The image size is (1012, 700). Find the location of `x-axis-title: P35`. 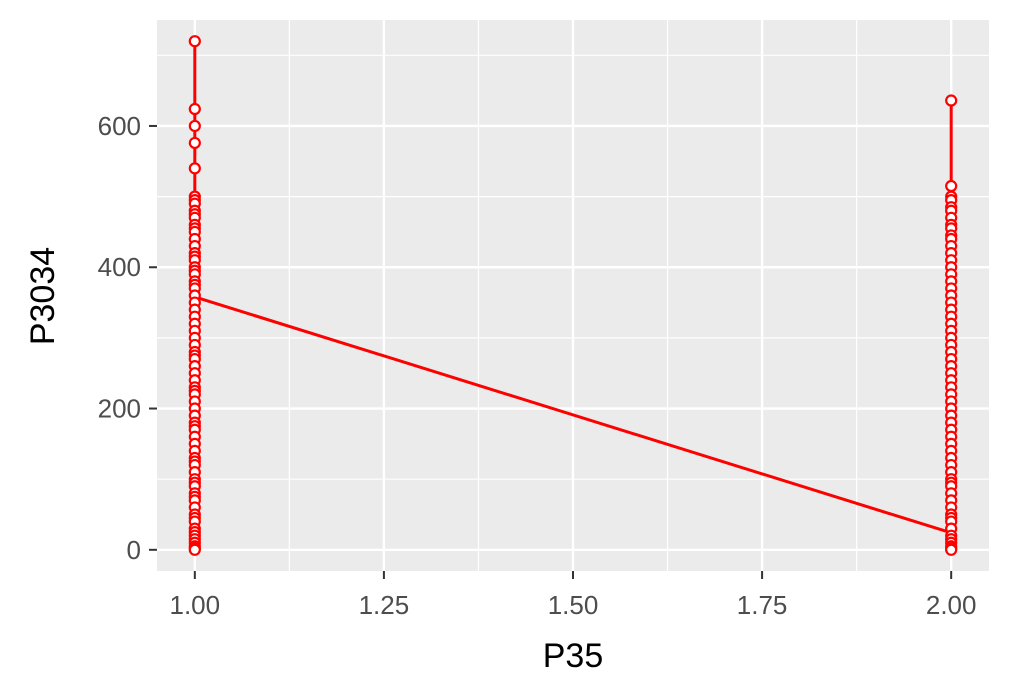

x-axis-title: P35 is located at coordinates (573, 656).